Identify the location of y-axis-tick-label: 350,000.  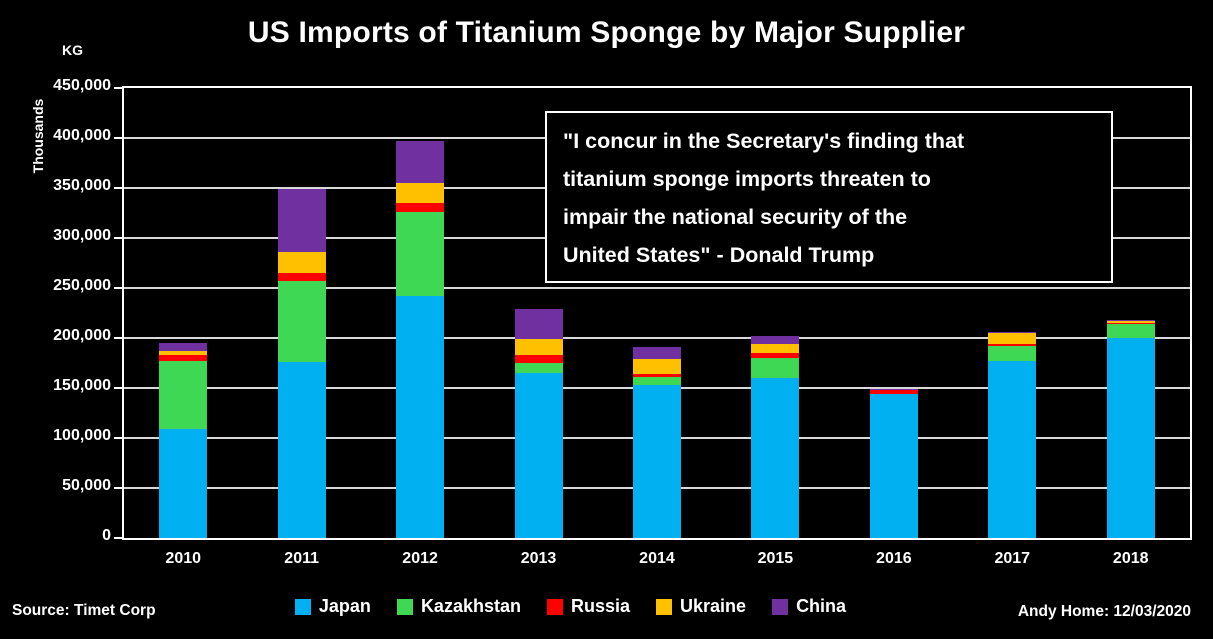
(82, 185).